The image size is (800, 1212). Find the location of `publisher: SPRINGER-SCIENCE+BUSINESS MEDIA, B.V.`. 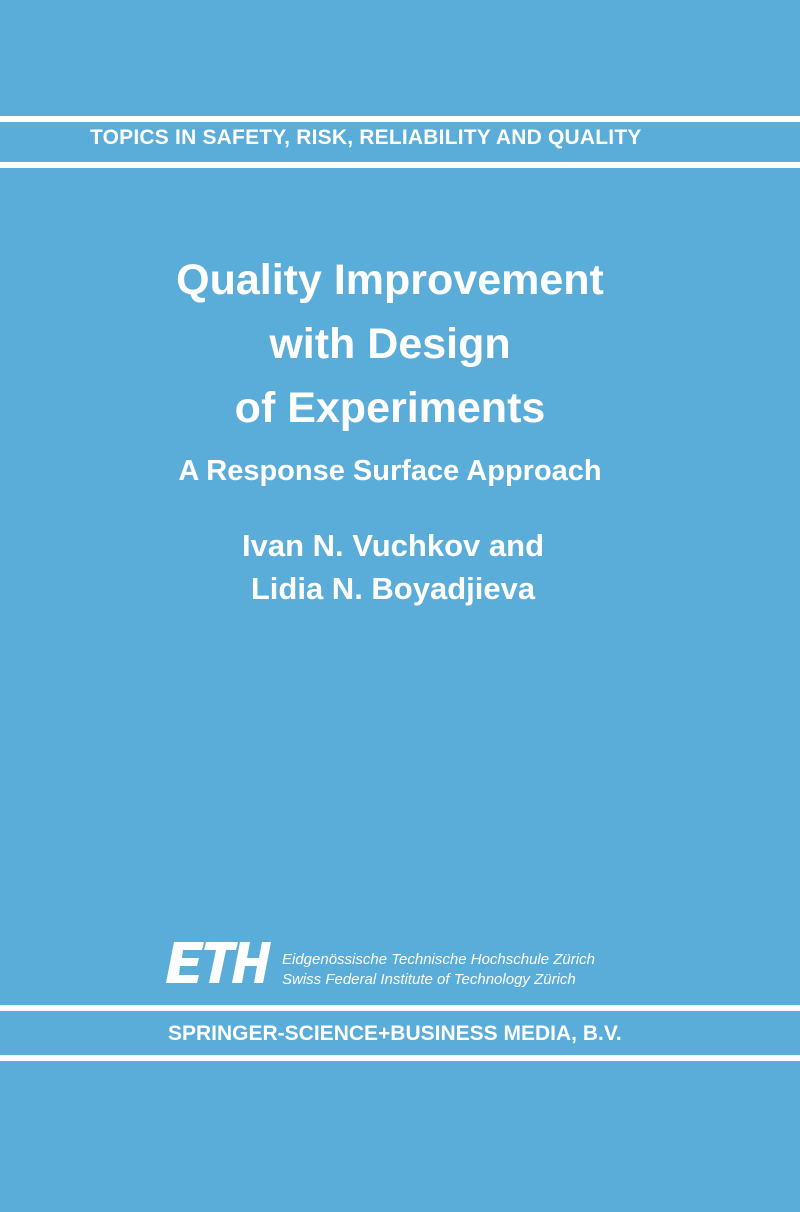

publisher: SPRINGER-SCIENCE+BUSINESS MEDIA, B.V. is located at coordinates (395, 1033).